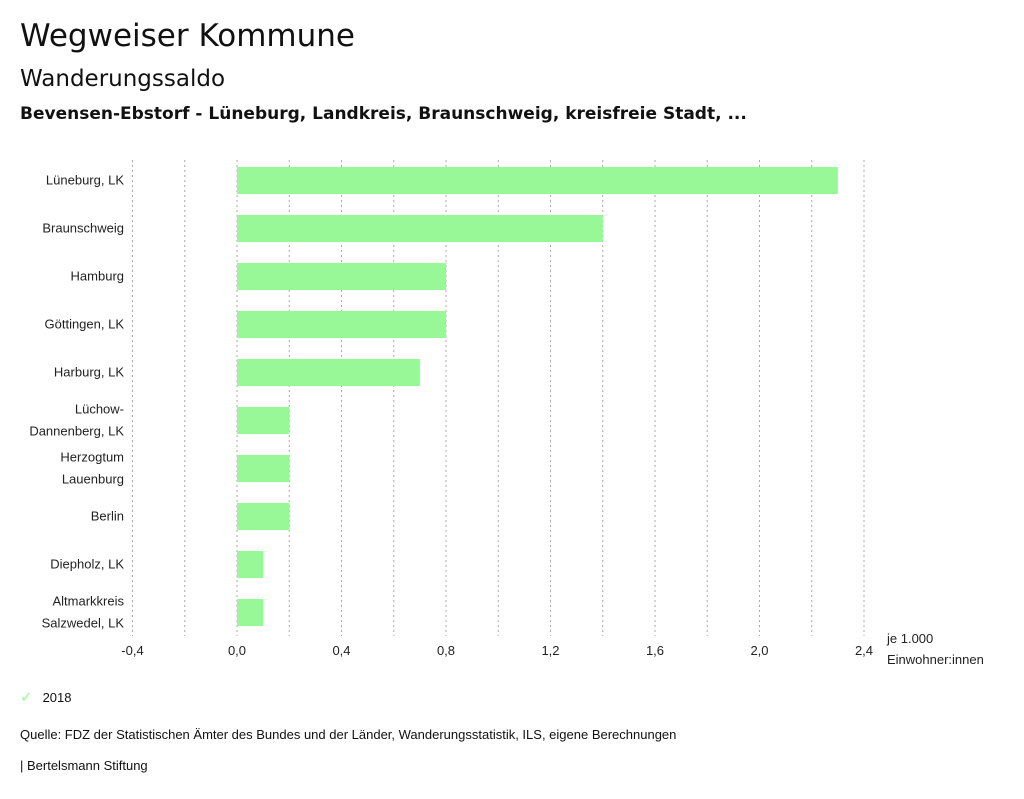 The width and height of the screenshot is (1024, 799). I want to click on category-label: Lüneburg, LK, so click(85, 180).